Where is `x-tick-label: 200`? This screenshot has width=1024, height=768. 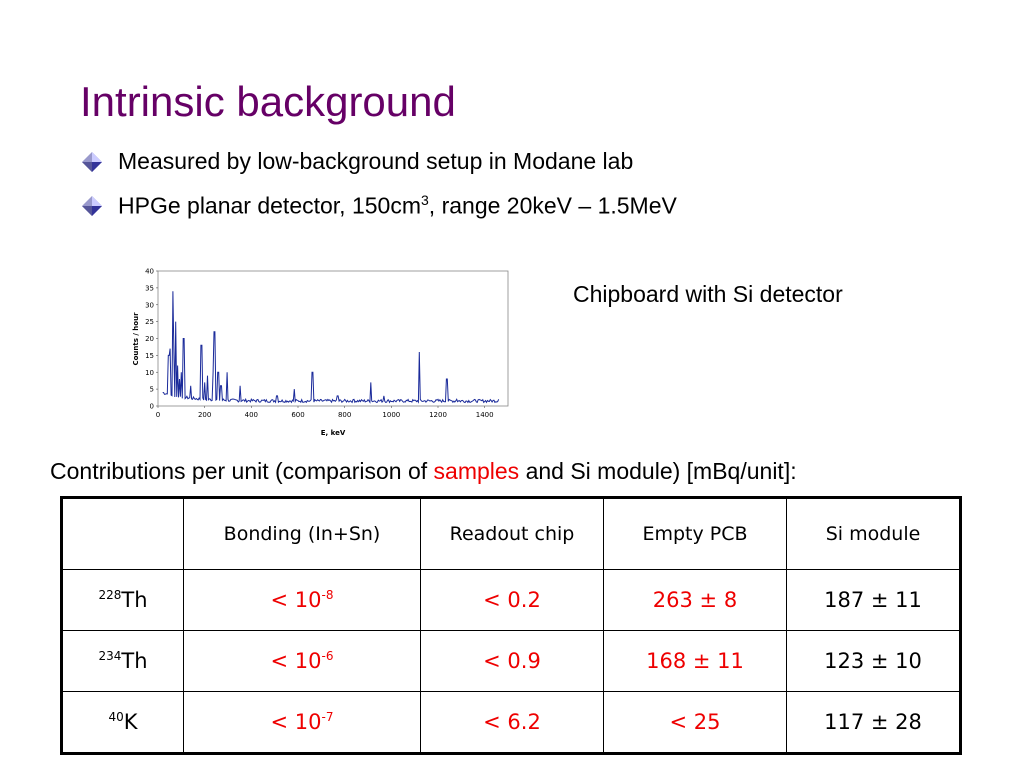 x-tick-label: 200 is located at coordinates (204, 415).